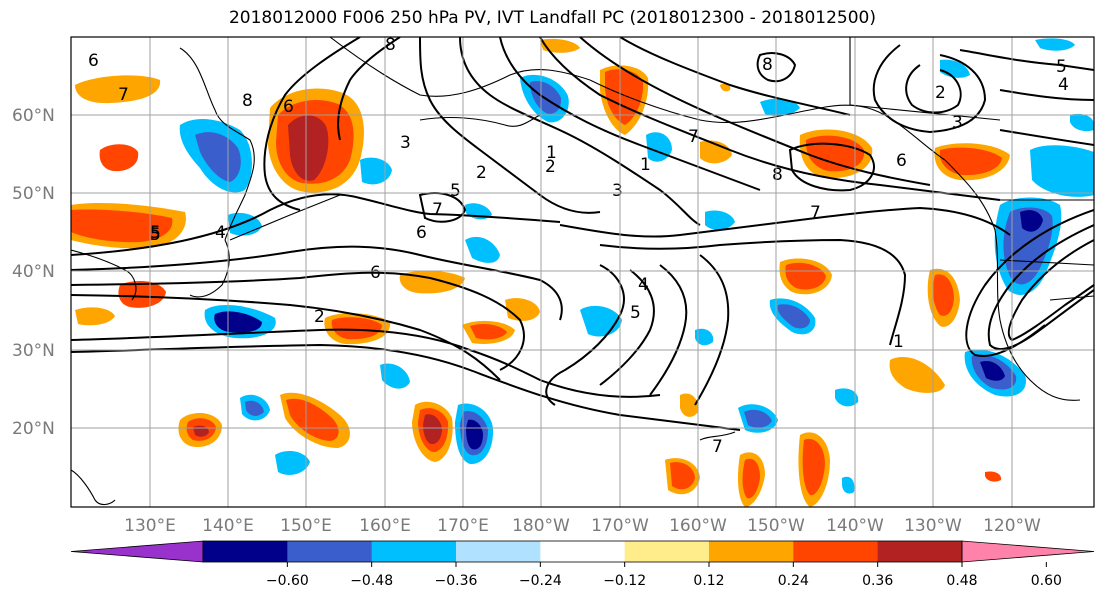 Image resolution: width=1105 pixels, height=601 pixels. I want to click on lon-label: 180°W, so click(541, 526).